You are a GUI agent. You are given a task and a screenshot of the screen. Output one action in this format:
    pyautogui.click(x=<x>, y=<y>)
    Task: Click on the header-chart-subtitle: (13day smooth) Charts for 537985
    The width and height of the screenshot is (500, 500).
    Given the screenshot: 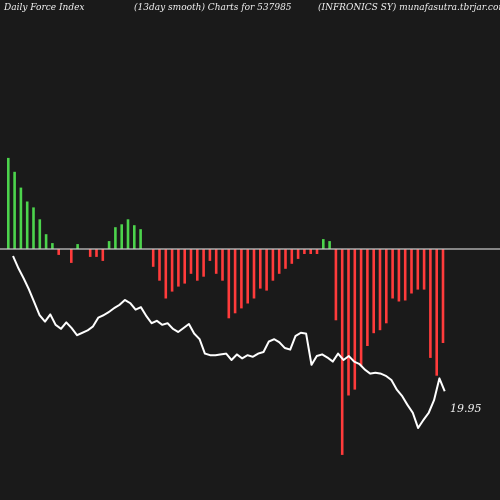 What is the action you would take?
    pyautogui.click(x=213, y=8)
    